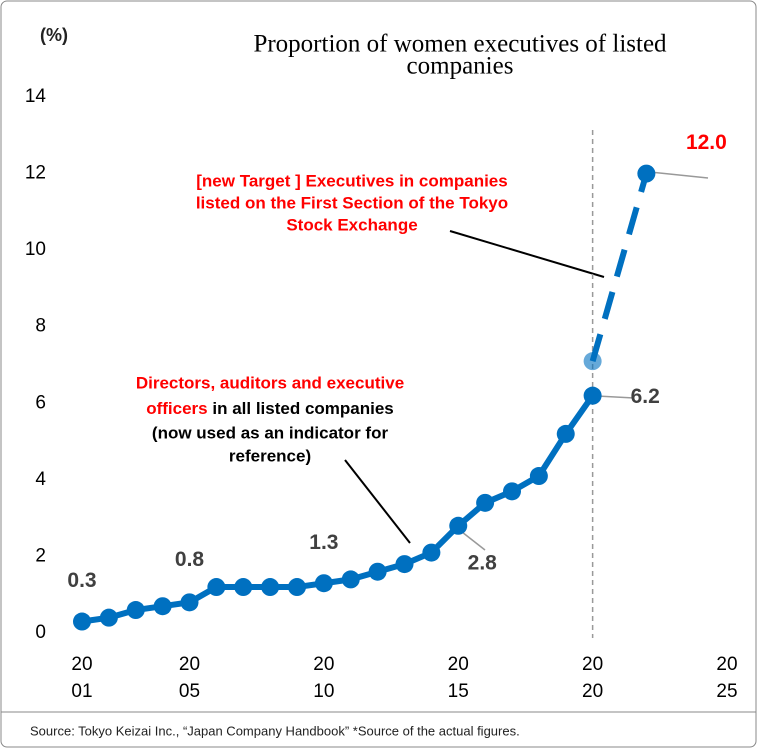  Describe the element at coordinates (301, 408) in the screenshot. I see `annotation-part: in all listed companies` at that location.